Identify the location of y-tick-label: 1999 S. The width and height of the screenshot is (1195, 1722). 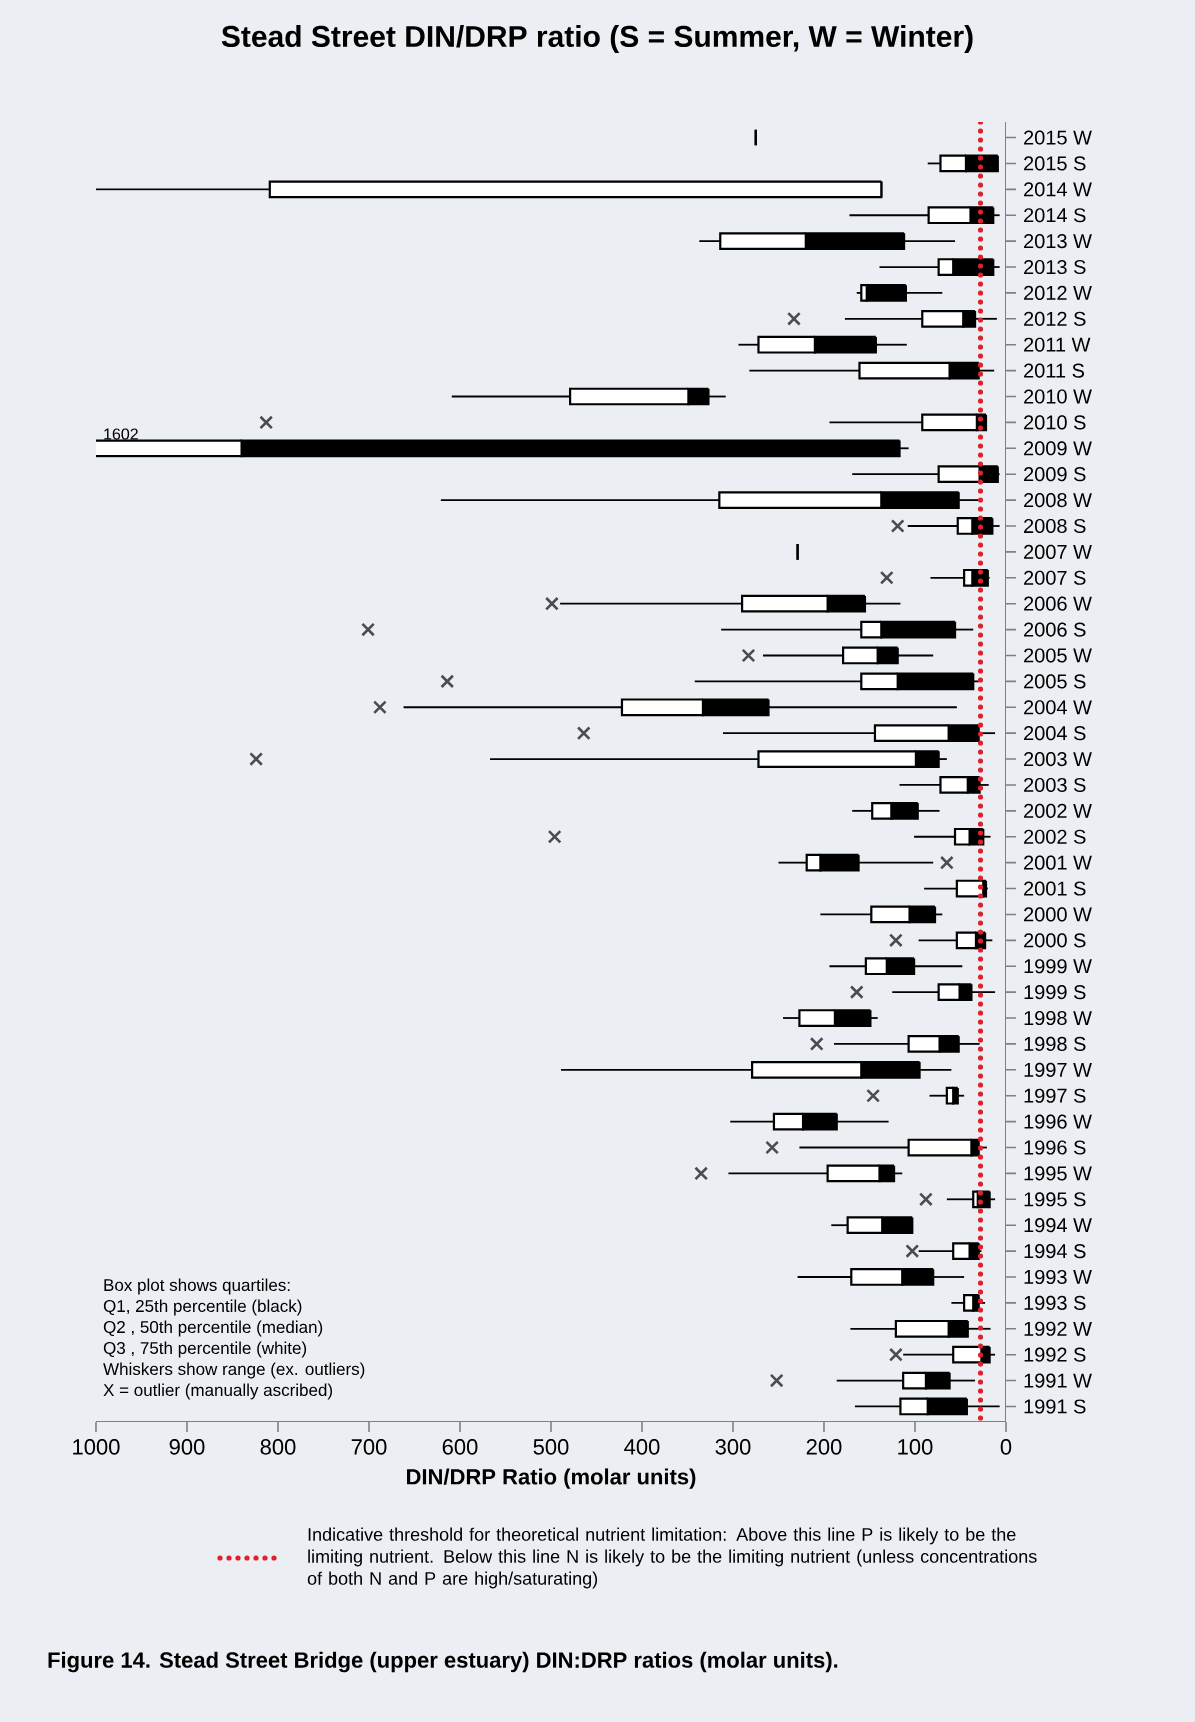
(1055, 992).